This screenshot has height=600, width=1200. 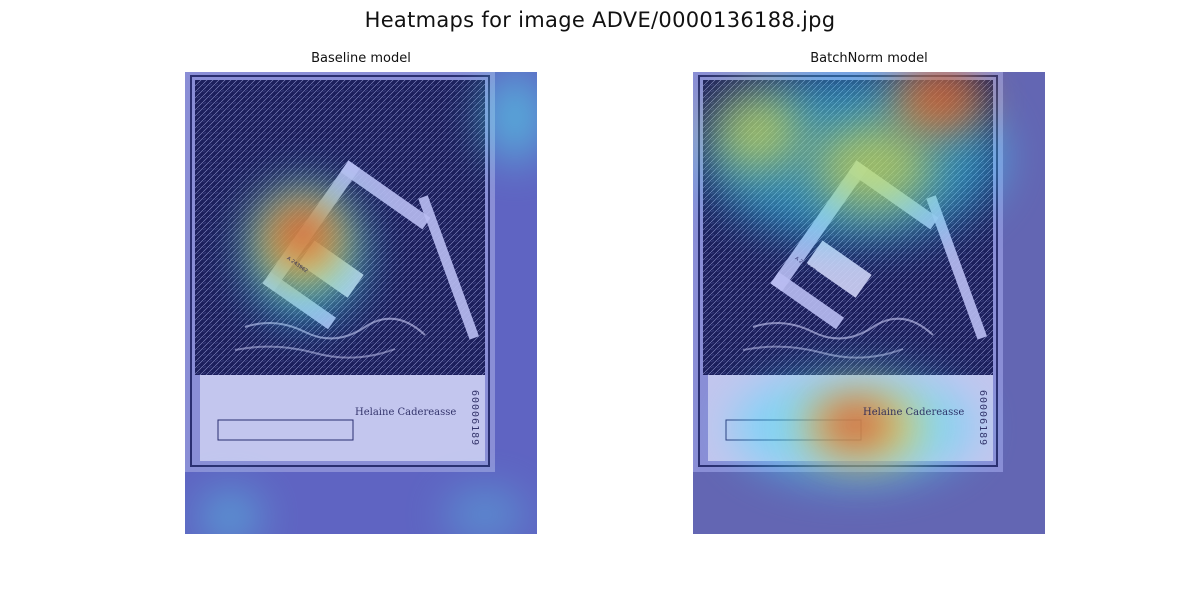 What do you see at coordinates (914, 412) in the screenshot?
I see `batchnorm-signature-text: Helaine Cadereasse` at bounding box center [914, 412].